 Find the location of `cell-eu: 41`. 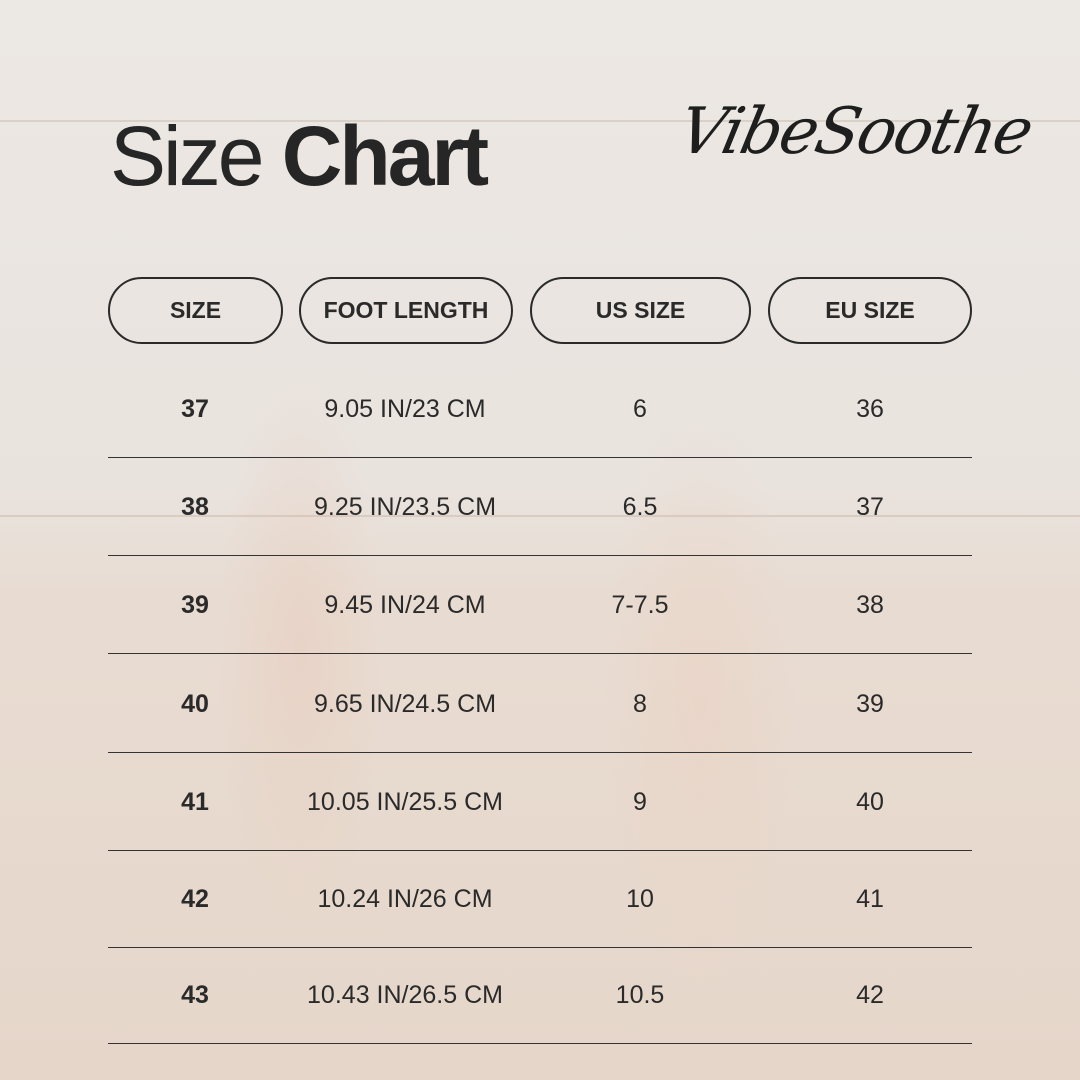

cell-eu: 41 is located at coordinates (870, 899).